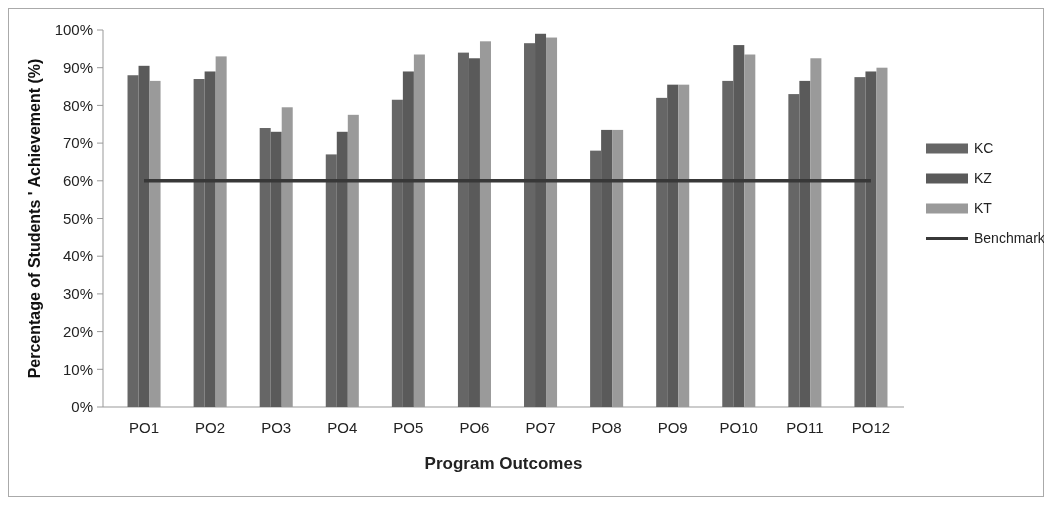 This screenshot has height=505, width=1052. What do you see at coordinates (672, 427) in the screenshot?
I see `x-tick-label: PO9` at bounding box center [672, 427].